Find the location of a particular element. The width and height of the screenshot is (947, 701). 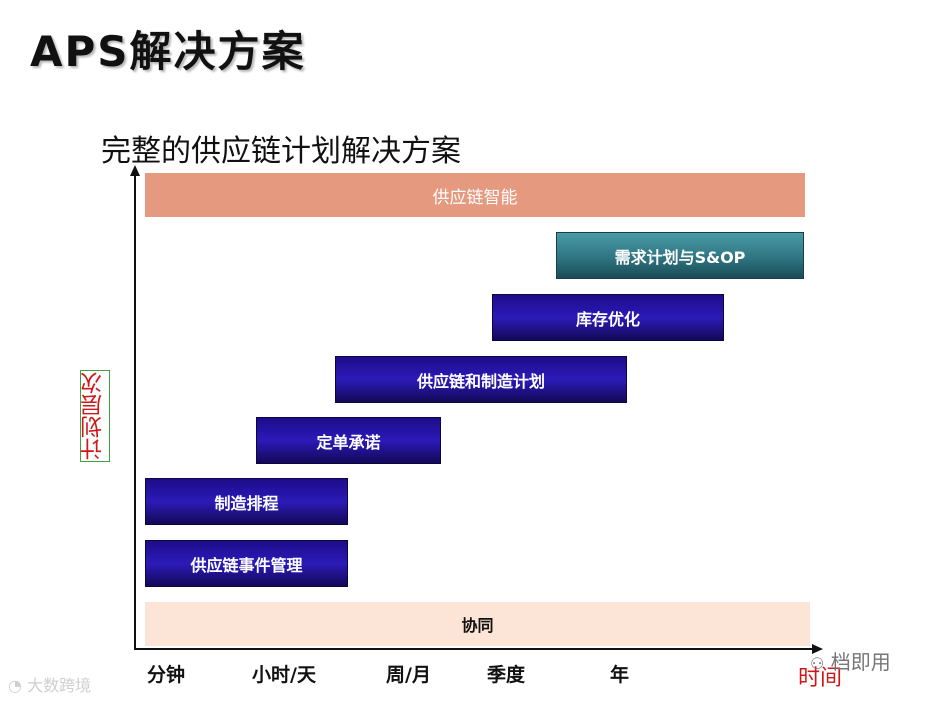

y-axis-label: 计划层次 is located at coordinates (93, 416).